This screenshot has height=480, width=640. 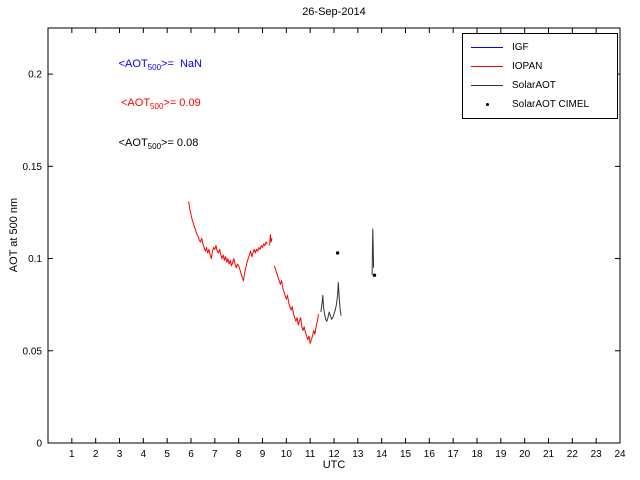 What do you see at coordinates (35, 259) in the screenshot?
I see `y-tick-label: 0.1` at bounding box center [35, 259].